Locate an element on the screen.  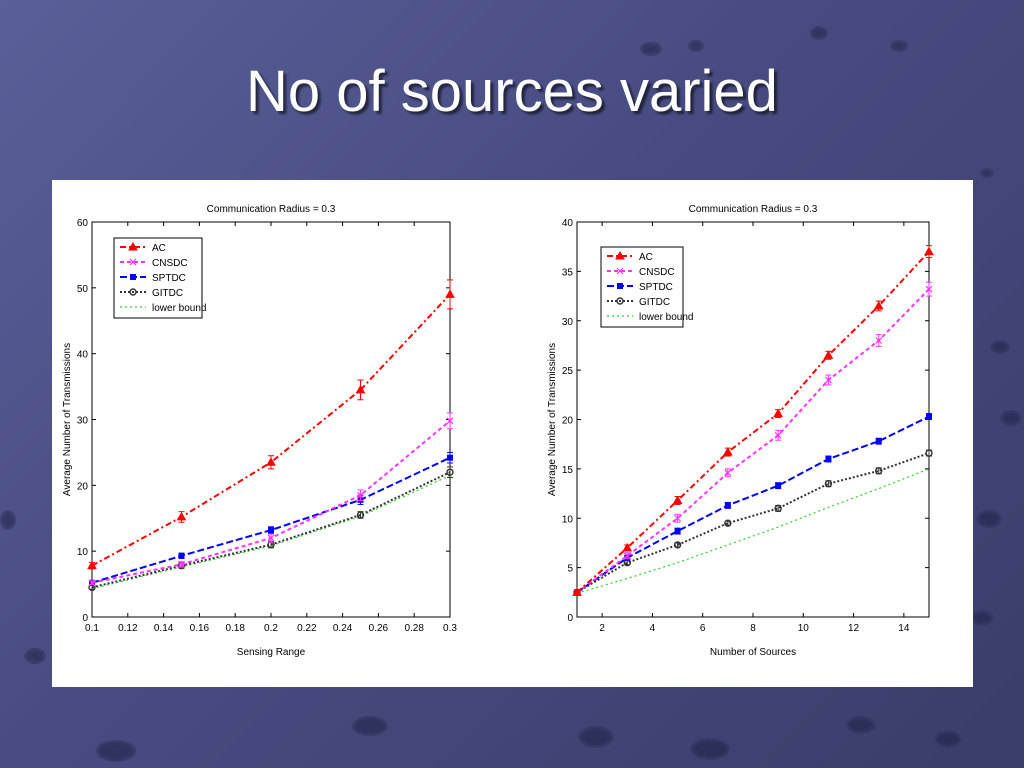
y-tick-label: 15 is located at coordinates (568, 470).